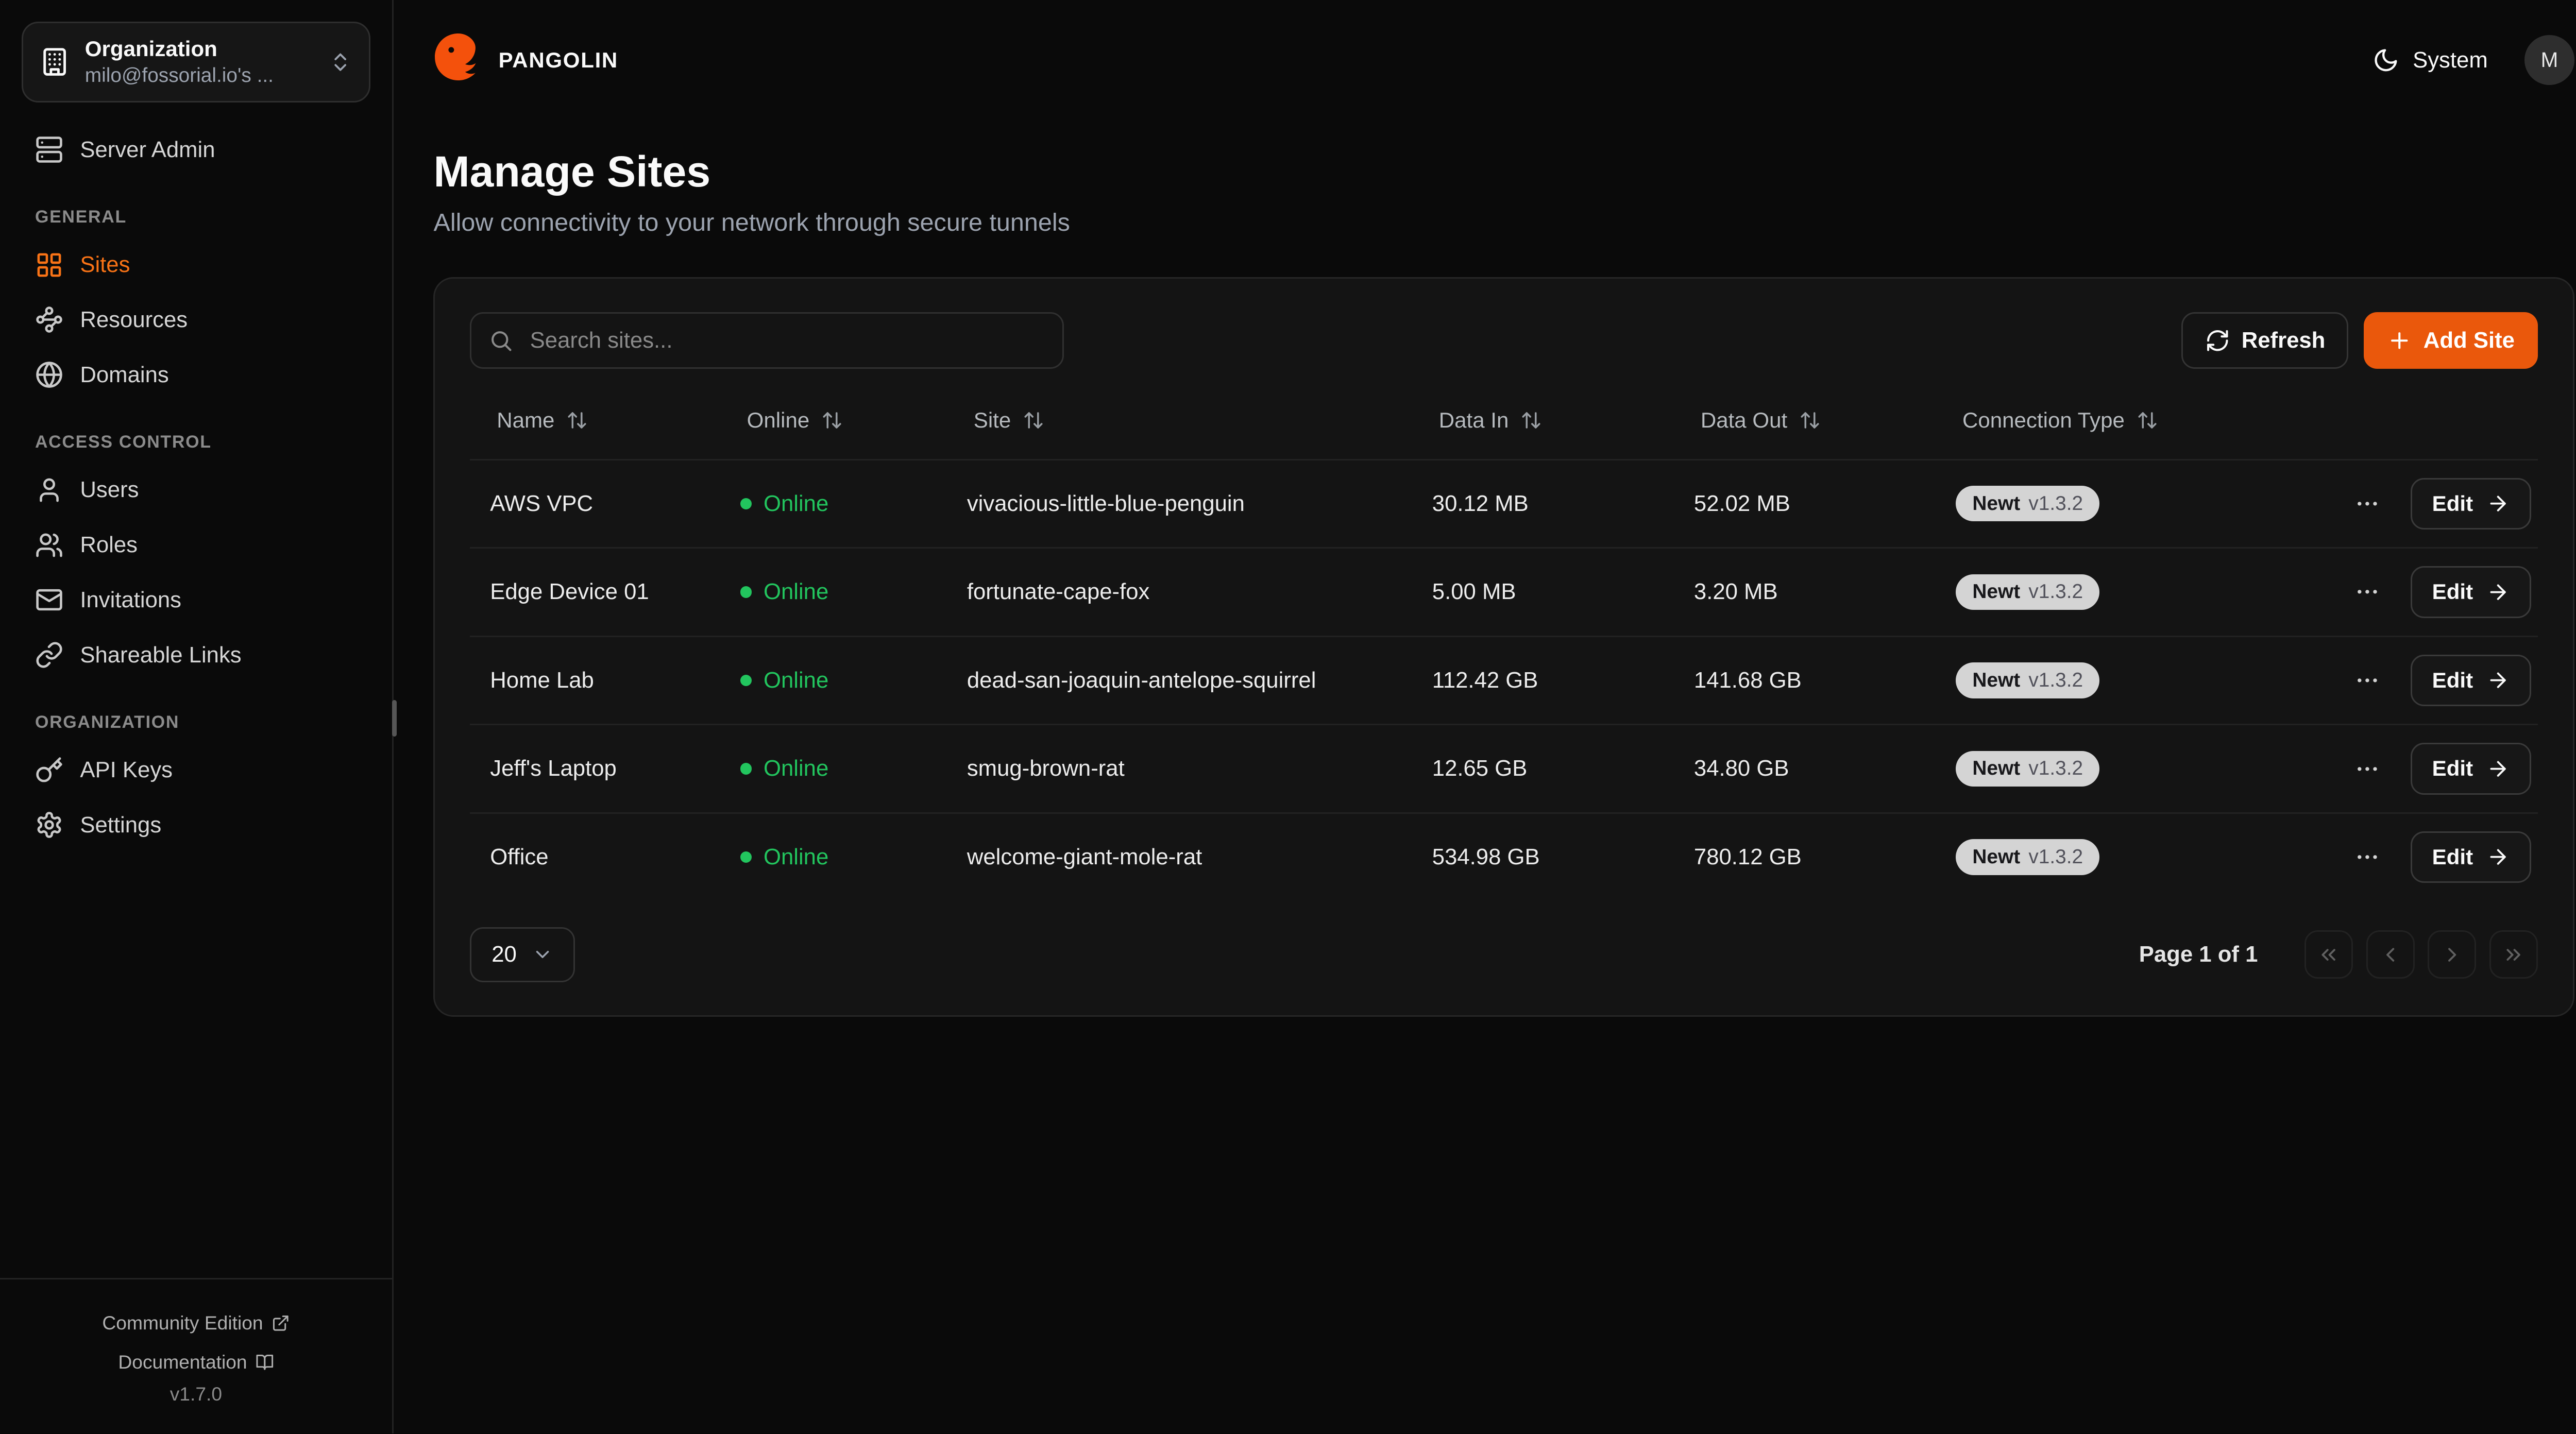  I want to click on sidebar-item-domains: Domains, so click(196, 374).